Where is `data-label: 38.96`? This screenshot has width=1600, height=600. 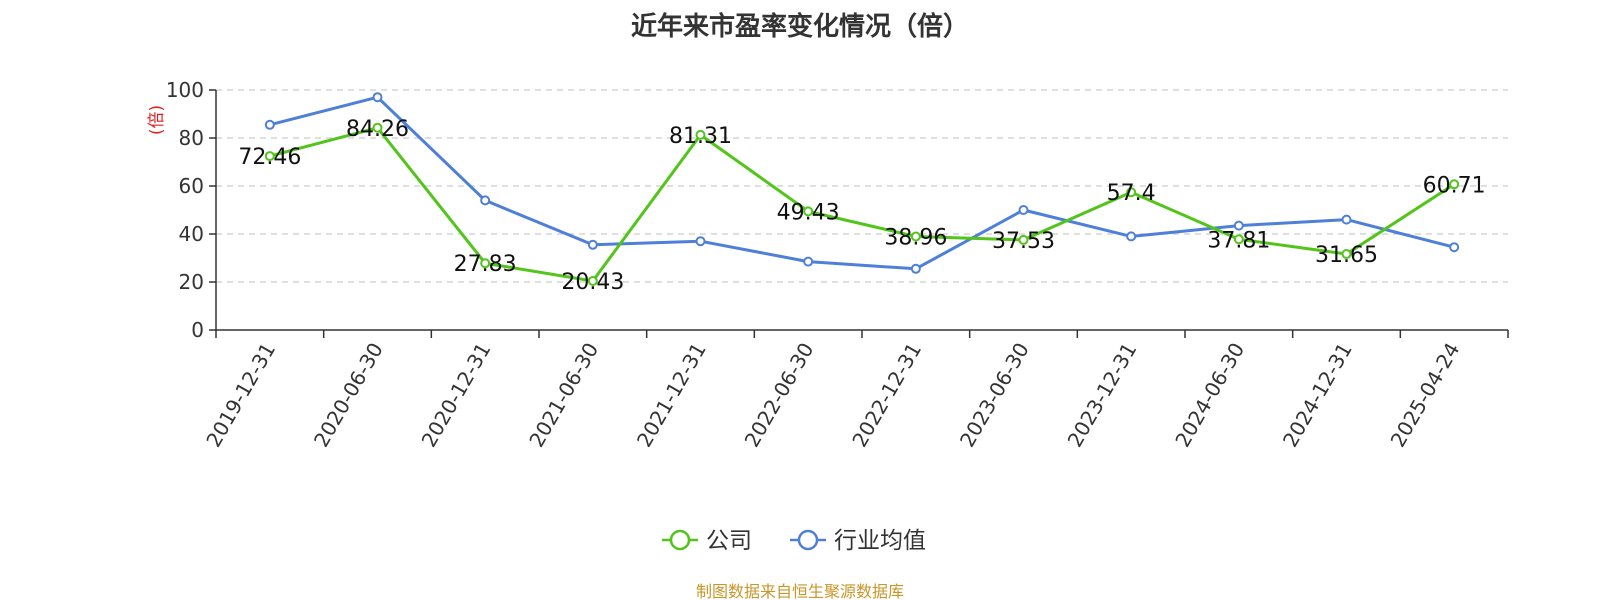 data-label: 38.96 is located at coordinates (915, 237).